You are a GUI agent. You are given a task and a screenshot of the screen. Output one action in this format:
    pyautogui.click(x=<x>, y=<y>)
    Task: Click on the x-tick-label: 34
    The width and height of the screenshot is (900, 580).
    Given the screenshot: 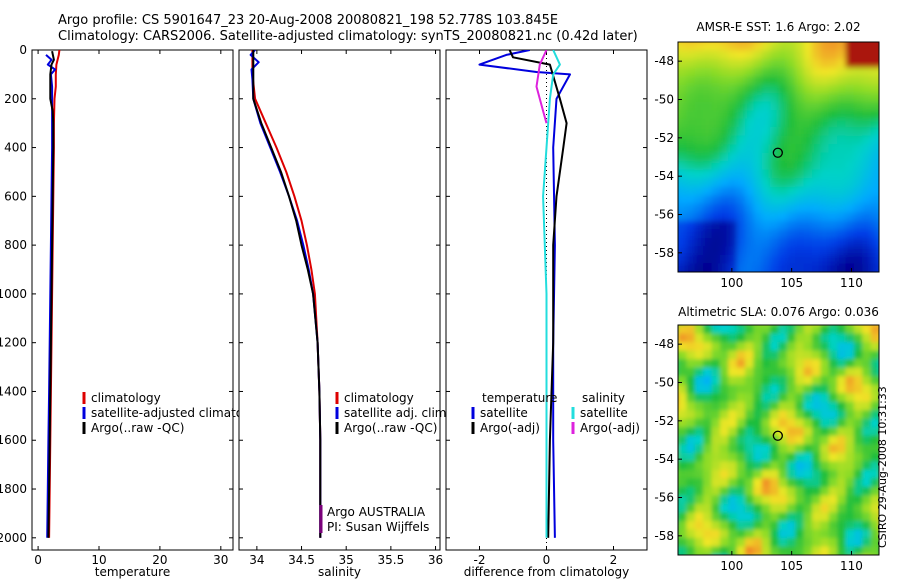 What is the action you would take?
    pyautogui.click(x=256, y=560)
    